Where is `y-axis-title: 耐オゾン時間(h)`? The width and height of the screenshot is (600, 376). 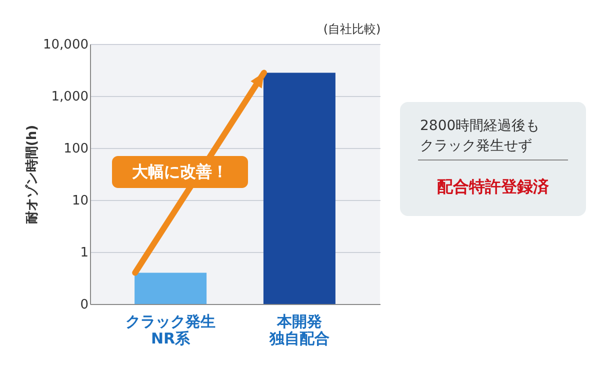 y-axis-title: 耐オゾン時間(h) is located at coordinates (32, 174).